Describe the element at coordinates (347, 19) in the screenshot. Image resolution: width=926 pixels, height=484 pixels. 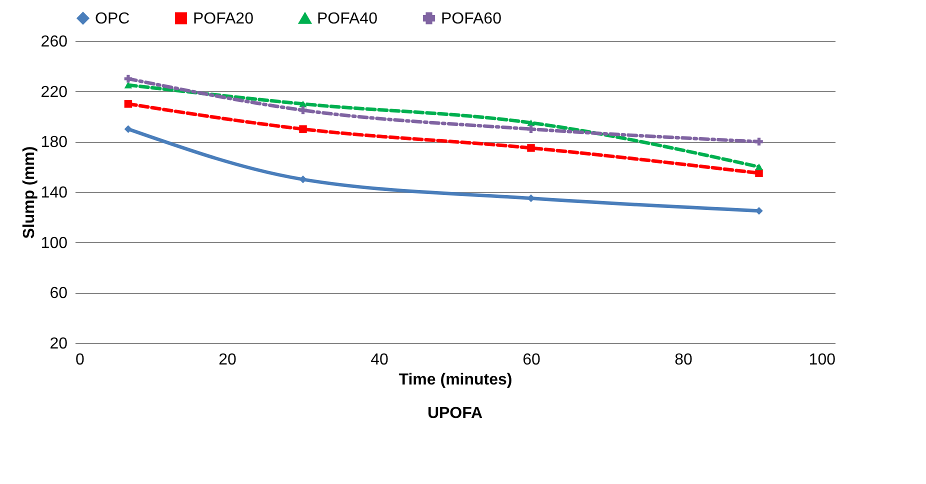
I see `legend-label: POFA40` at that location.